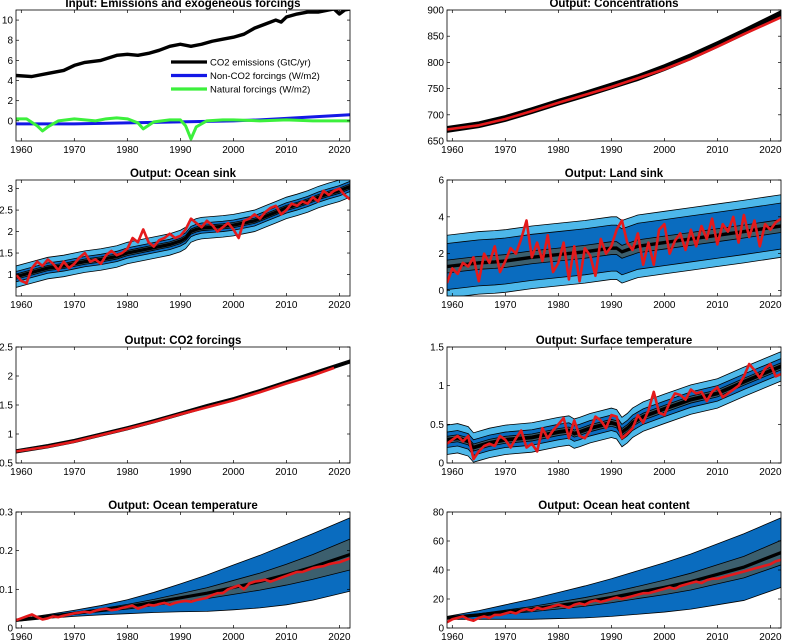 This screenshot has width=789, height=644. What do you see at coordinates (613, 5) in the screenshot?
I see `panel-title: Output: Concentrations` at bounding box center [613, 5].